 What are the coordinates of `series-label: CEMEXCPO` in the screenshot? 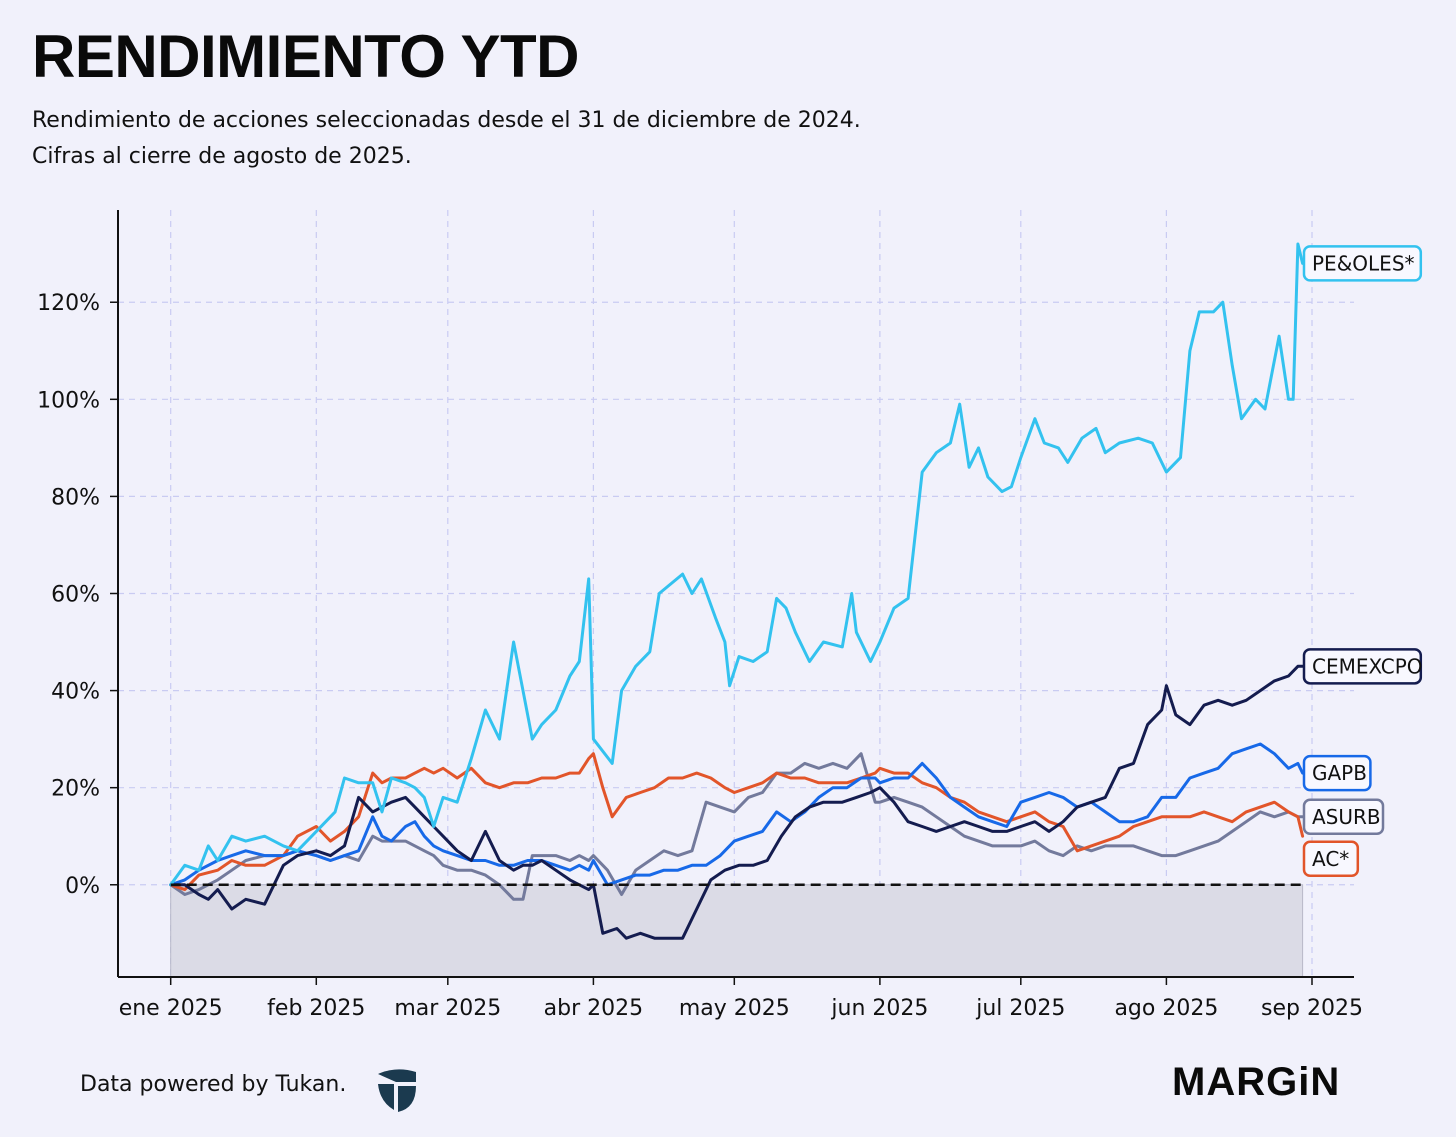 It's located at (1367, 666).